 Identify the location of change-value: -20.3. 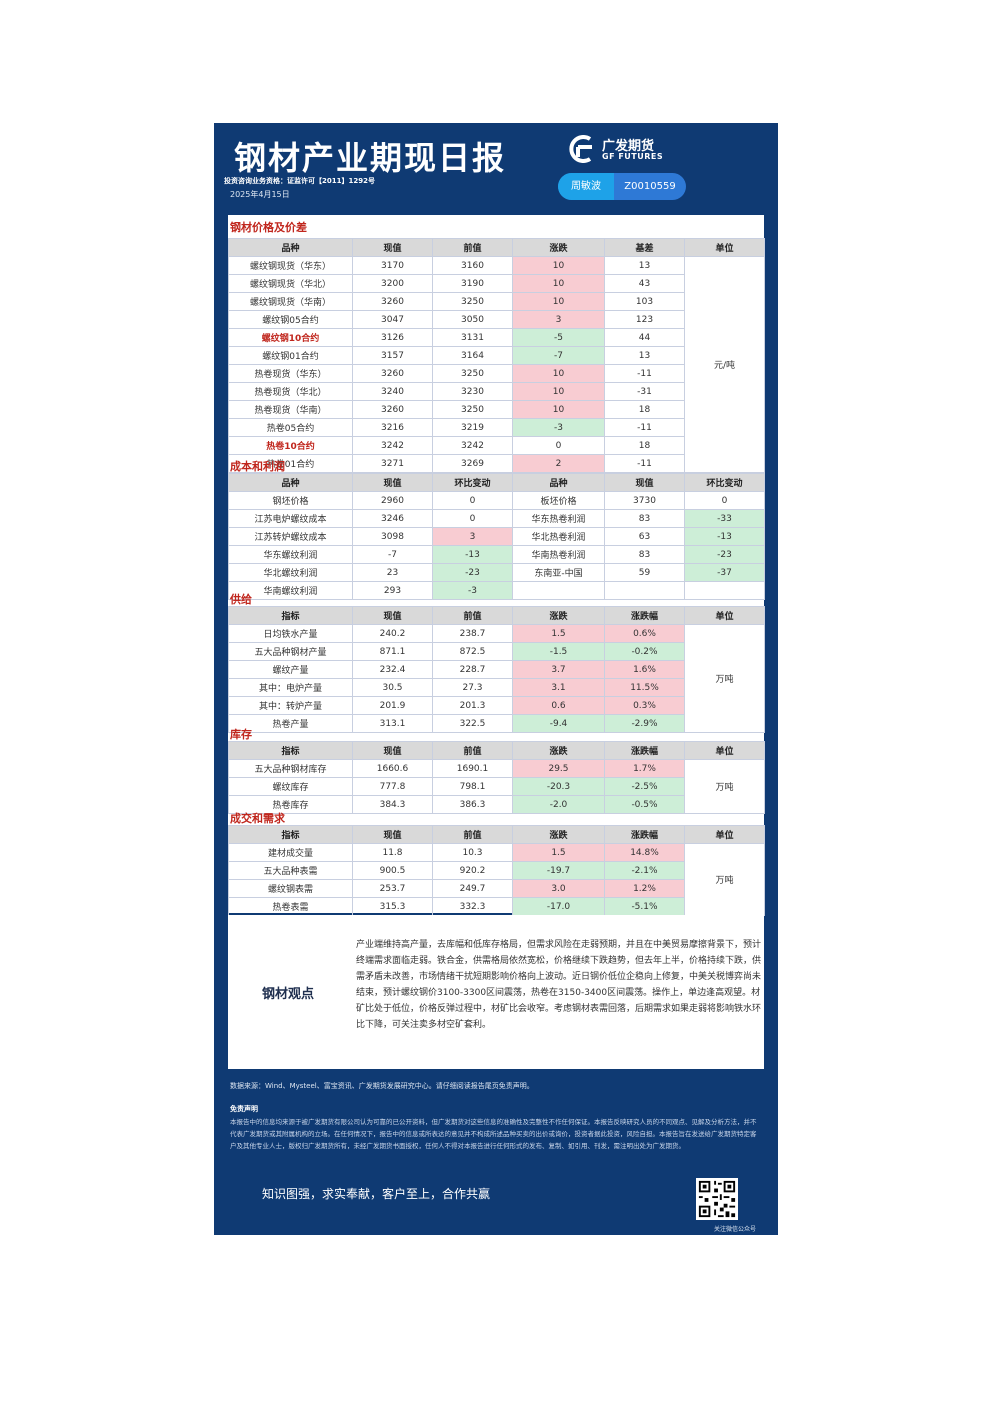
(558, 786).